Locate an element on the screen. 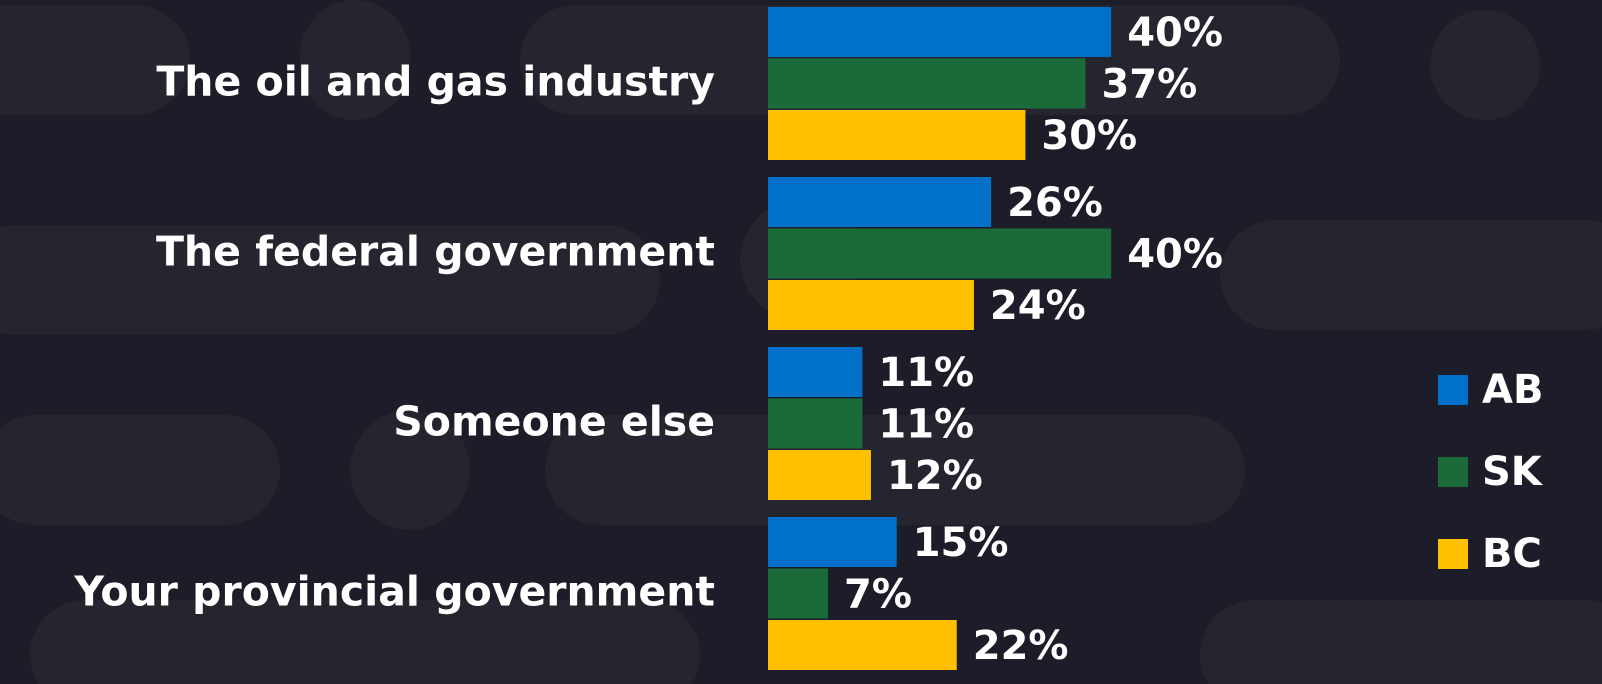  legend-label: SK is located at coordinates (1513, 472).